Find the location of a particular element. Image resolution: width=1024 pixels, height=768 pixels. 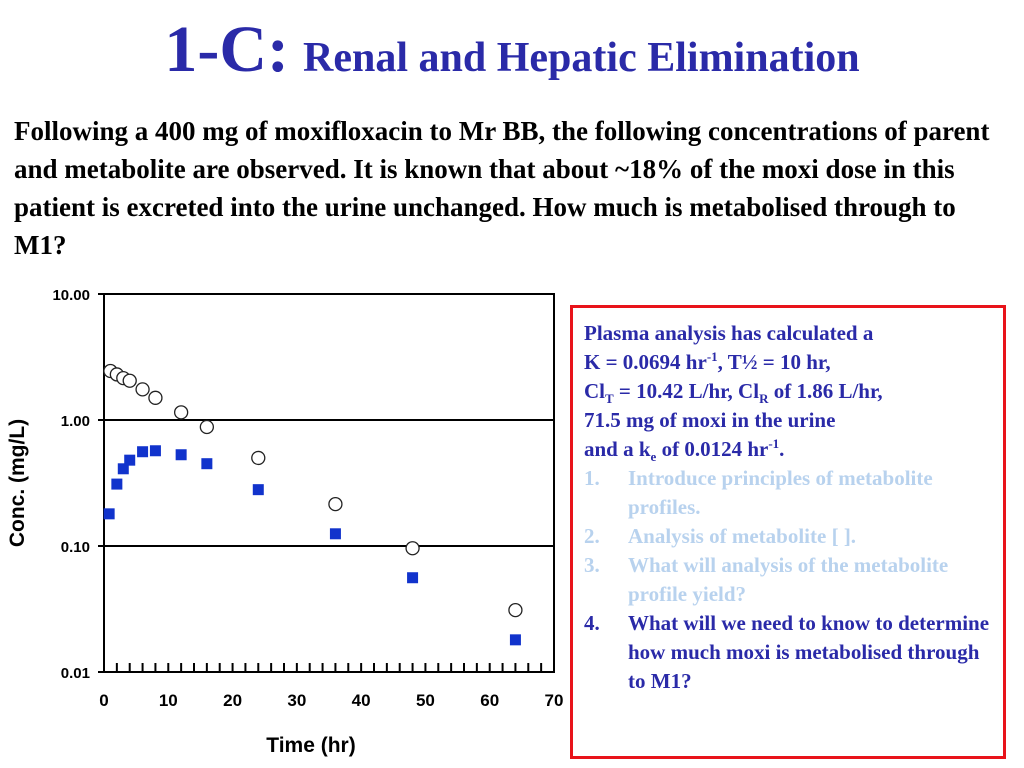

half-life: , T½ = 10 hr, is located at coordinates (774, 362).